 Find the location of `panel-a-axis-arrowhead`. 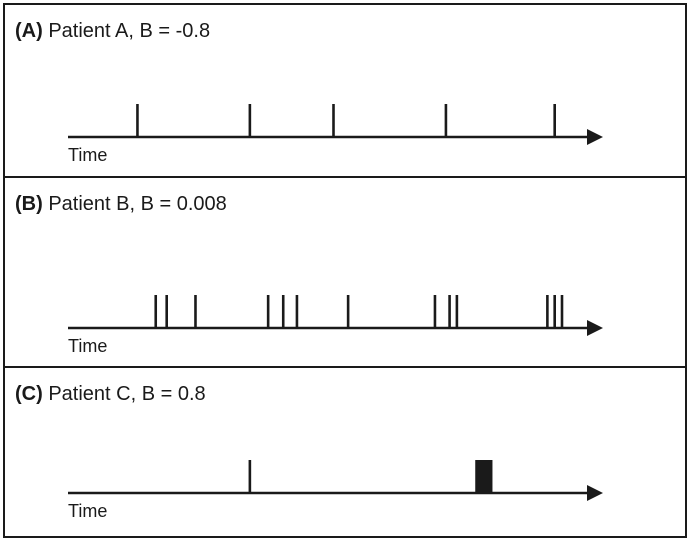

panel-a-axis-arrowhead is located at coordinates (595, 137).